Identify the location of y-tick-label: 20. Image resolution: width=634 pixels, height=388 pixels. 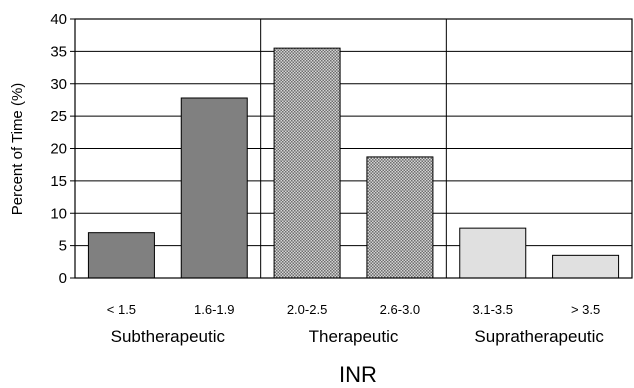
(58, 149).